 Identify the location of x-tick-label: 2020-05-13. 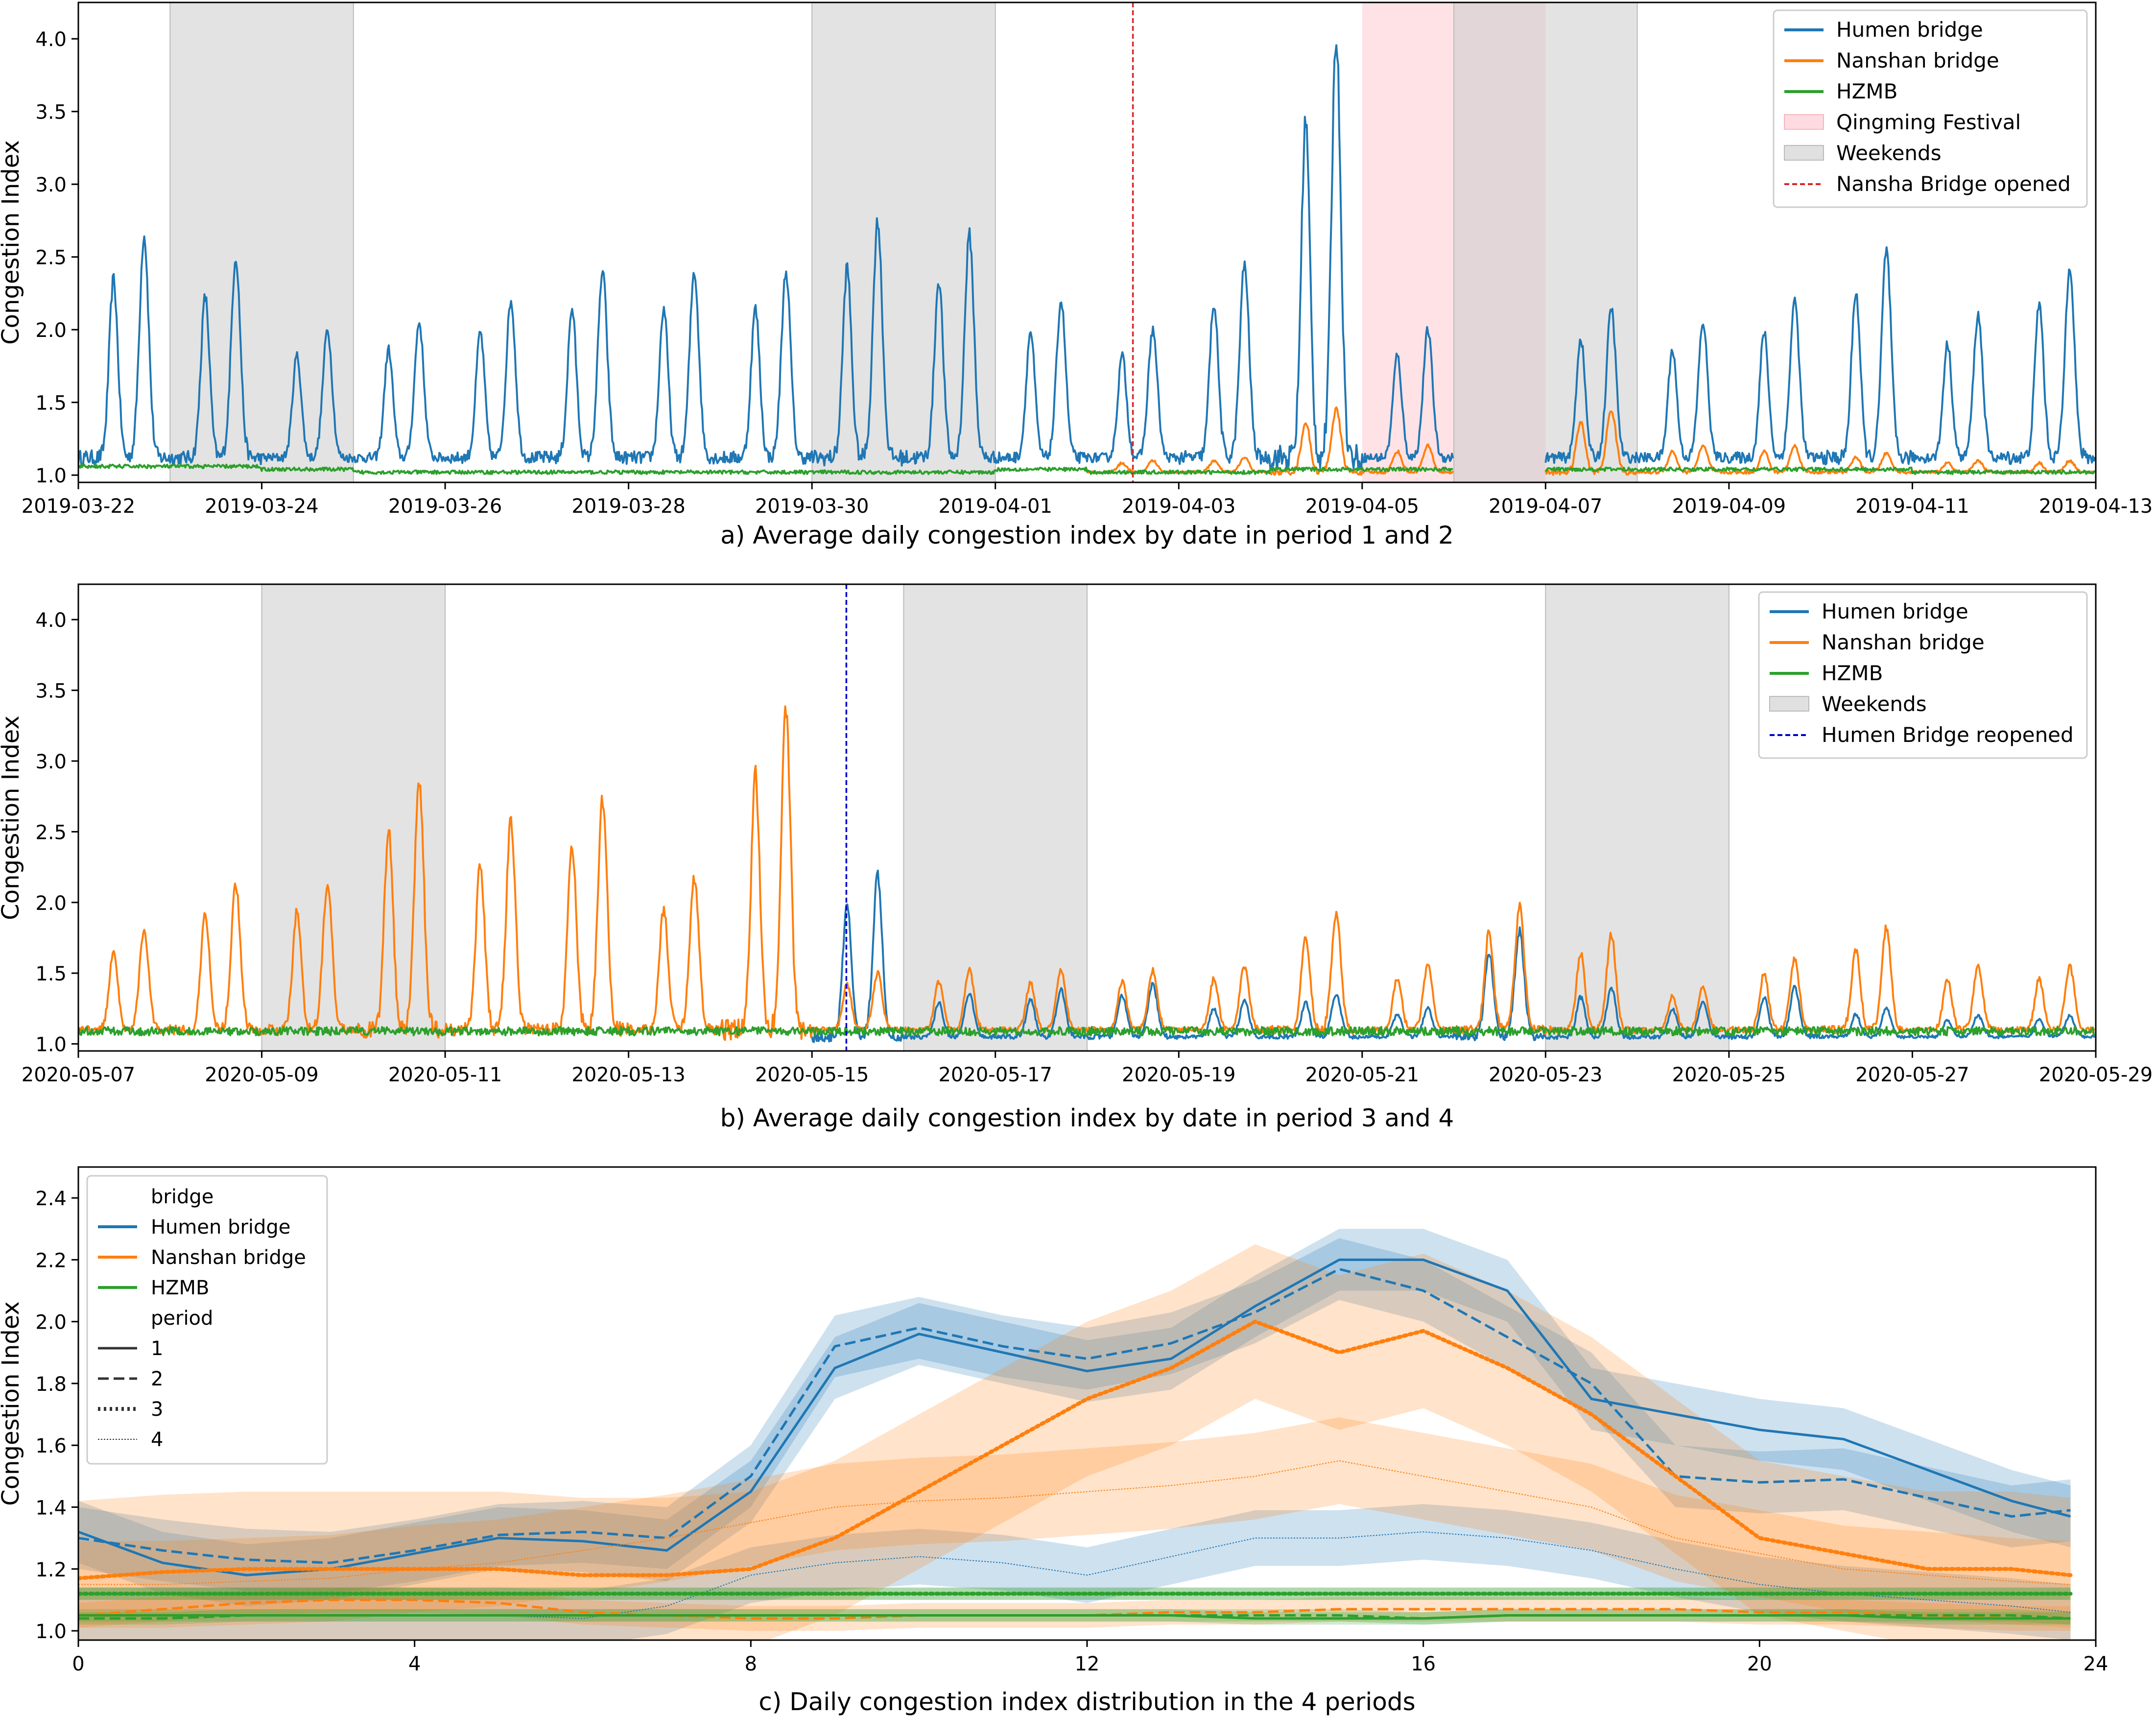
(628, 1075).